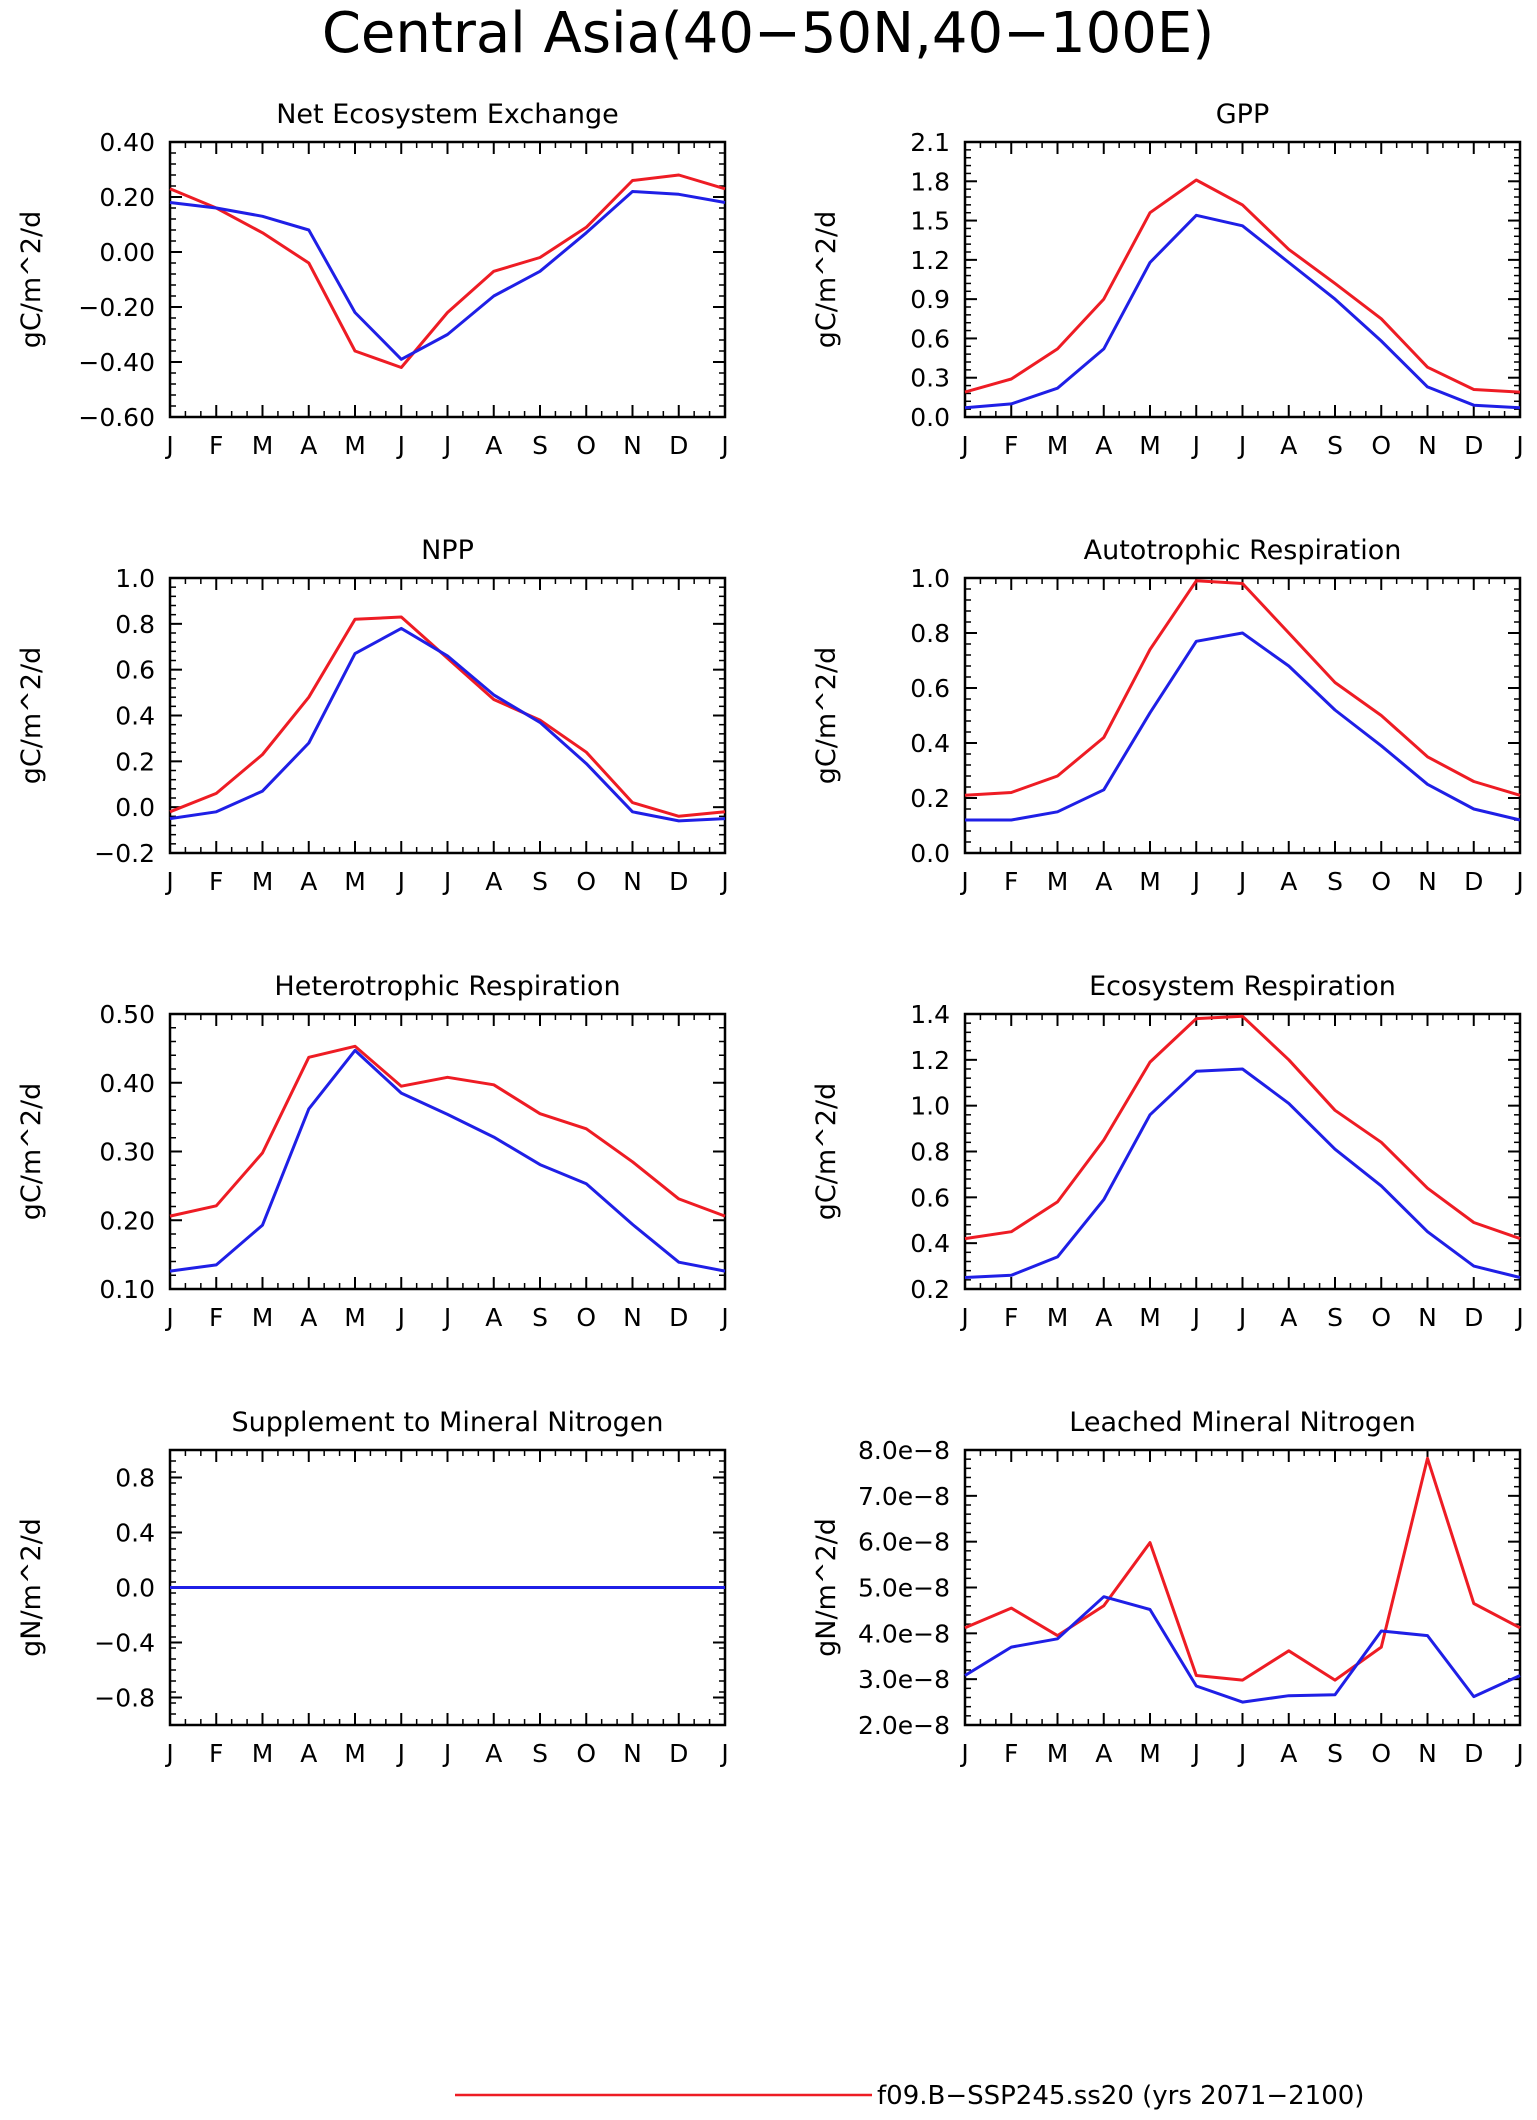 The width and height of the screenshot is (1537, 2120). I want to click on y-tick-label: −0.8, so click(124, 1698).